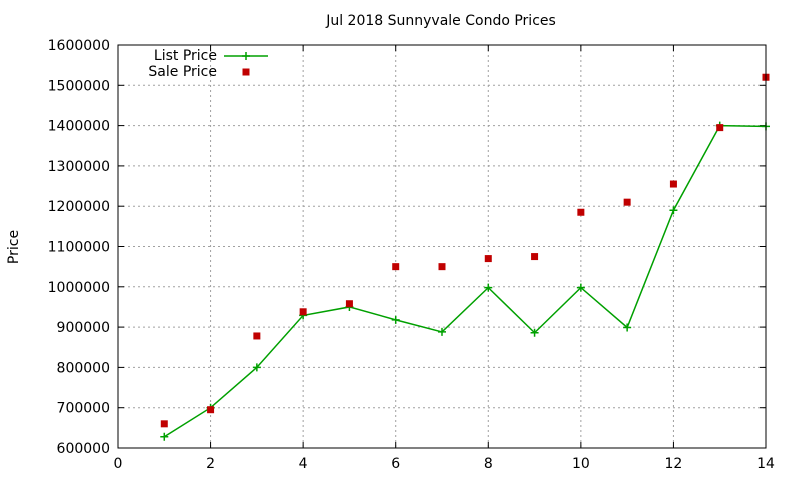 This screenshot has width=800, height=480. Describe the element at coordinates (79, 127) in the screenshot. I see `y-tick-label: 1400000` at that location.